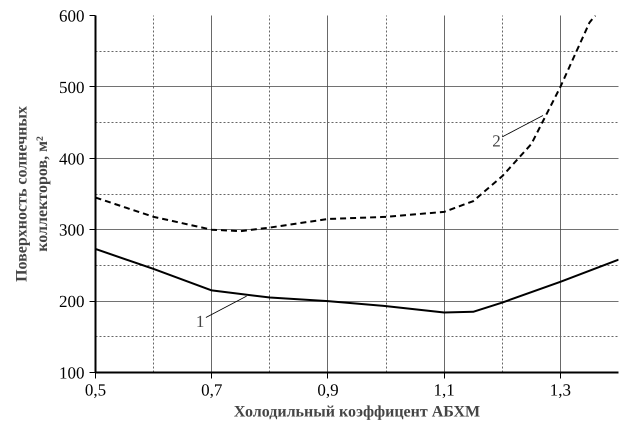 This screenshot has height=423, width=633. What do you see at coordinates (71, 16) in the screenshot?
I see `y-tick-label: 600` at bounding box center [71, 16].